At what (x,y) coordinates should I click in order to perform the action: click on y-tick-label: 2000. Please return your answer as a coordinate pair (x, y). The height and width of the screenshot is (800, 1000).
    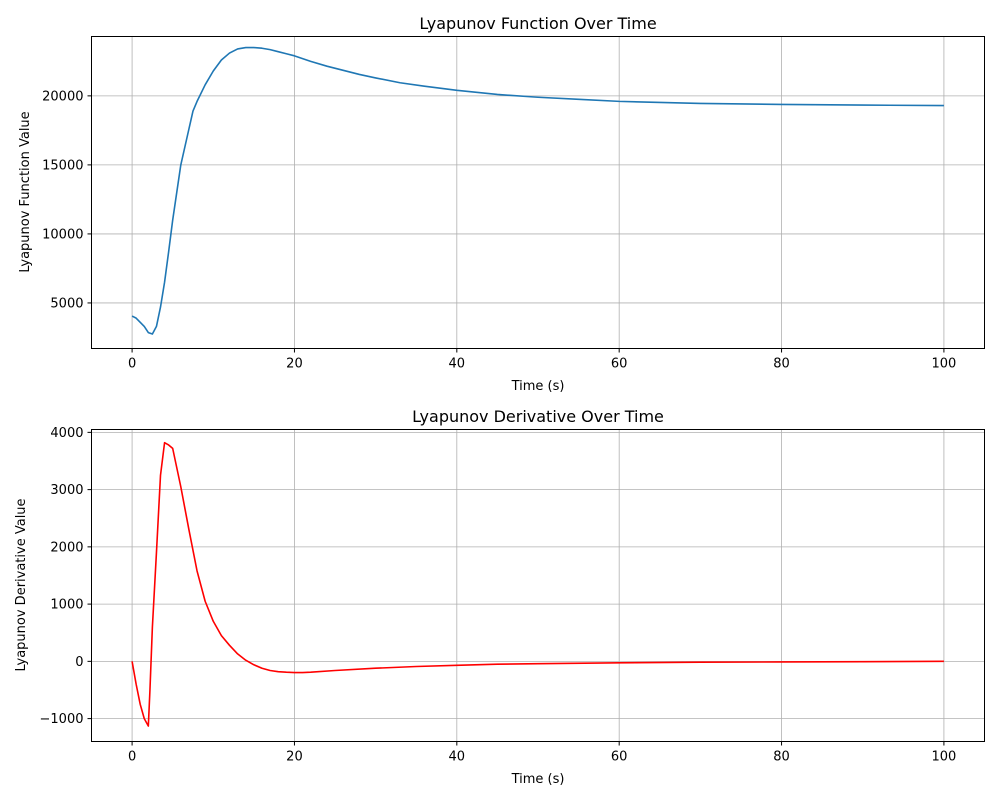
    Looking at the image, I should click on (66, 547).